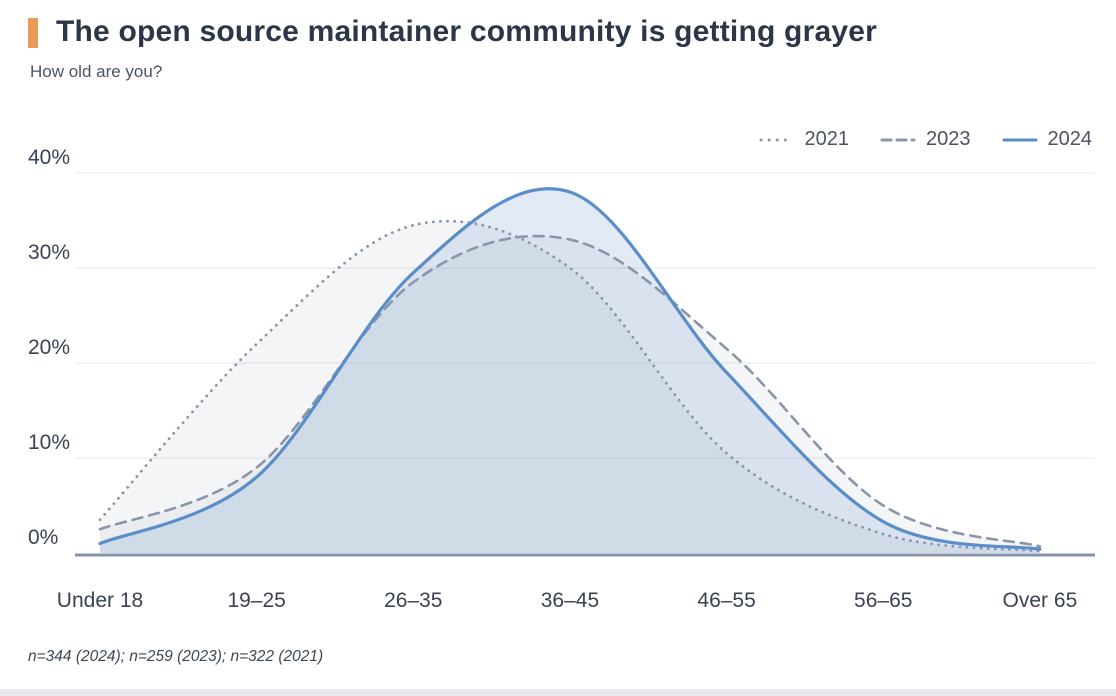 The image size is (1116, 696). I want to click on accent-bar, so click(33, 33).